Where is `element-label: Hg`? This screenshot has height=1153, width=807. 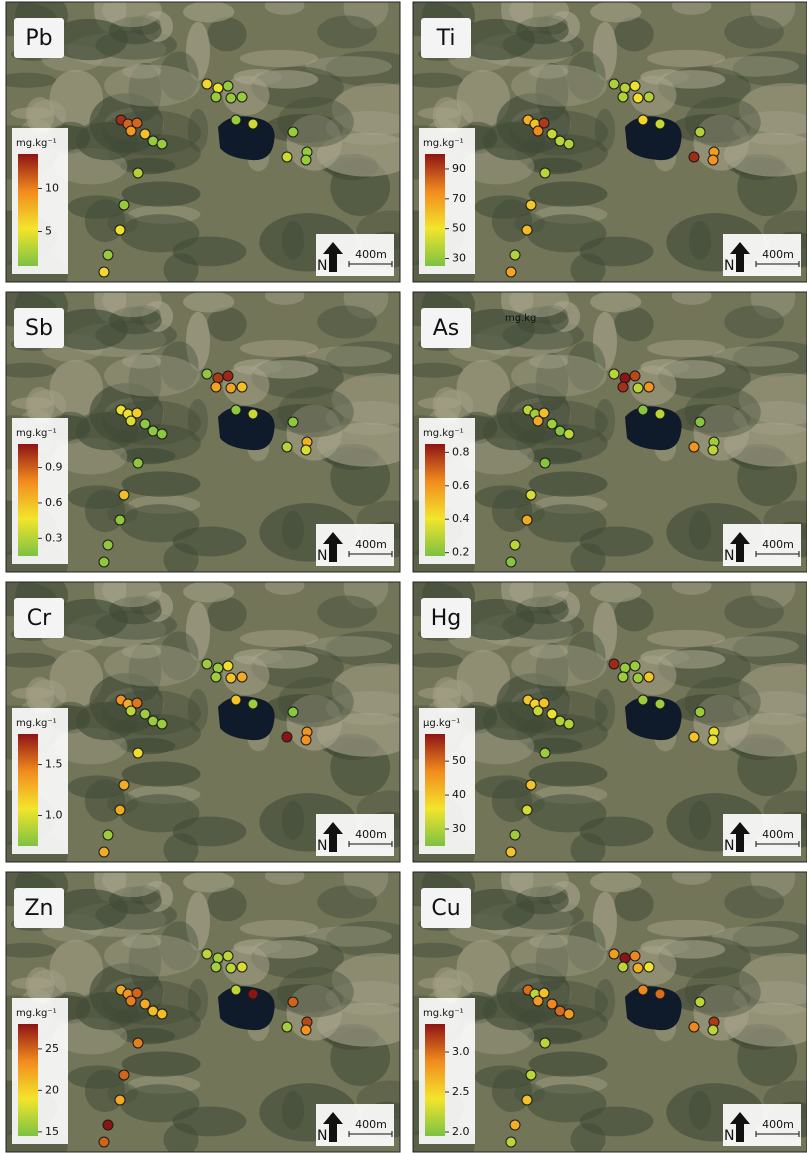 element-label: Hg is located at coordinates (446, 618).